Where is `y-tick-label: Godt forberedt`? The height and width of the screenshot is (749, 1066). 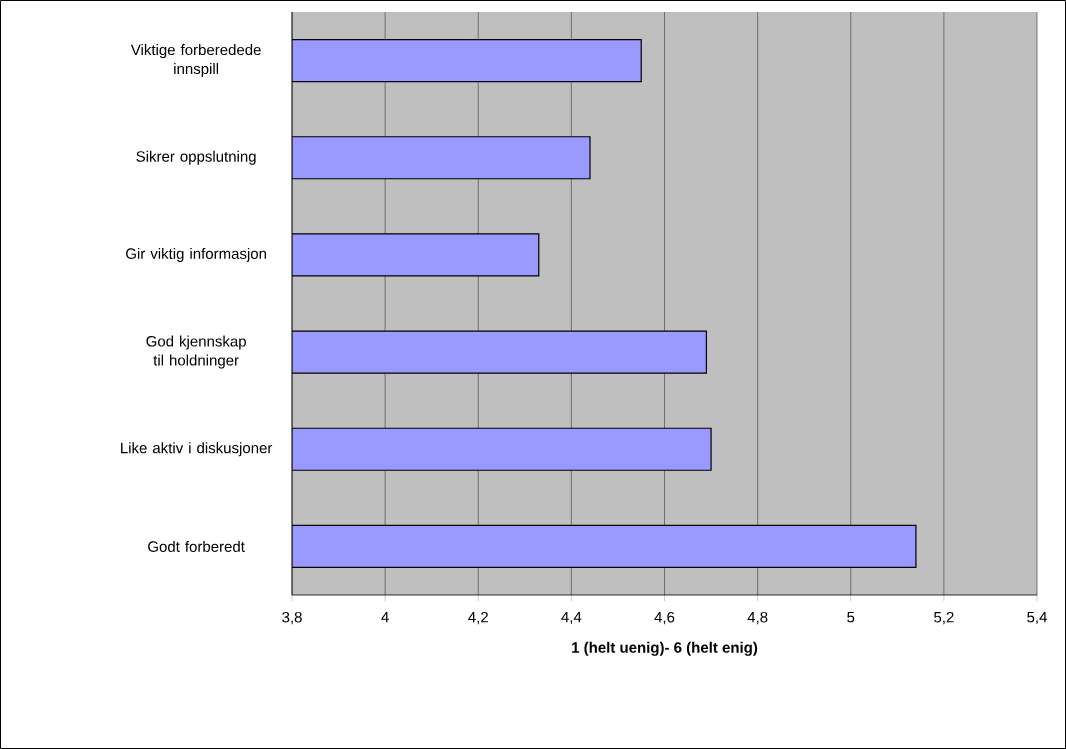
y-tick-label: Godt forberedt is located at coordinates (196, 546).